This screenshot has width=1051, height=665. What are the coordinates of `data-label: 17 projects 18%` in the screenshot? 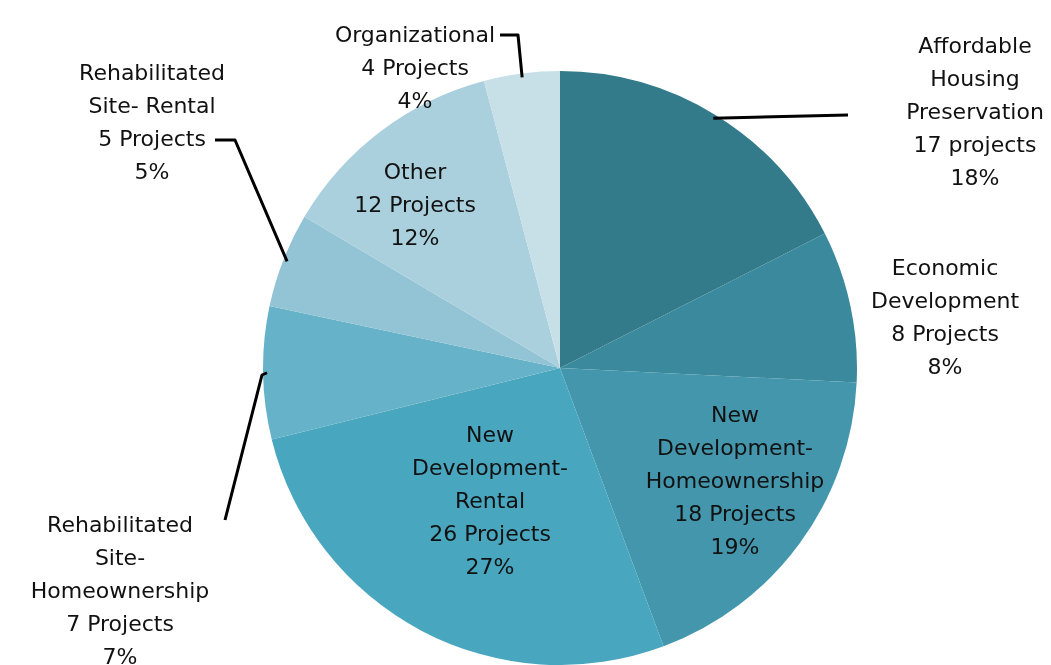 It's located at (975, 160).